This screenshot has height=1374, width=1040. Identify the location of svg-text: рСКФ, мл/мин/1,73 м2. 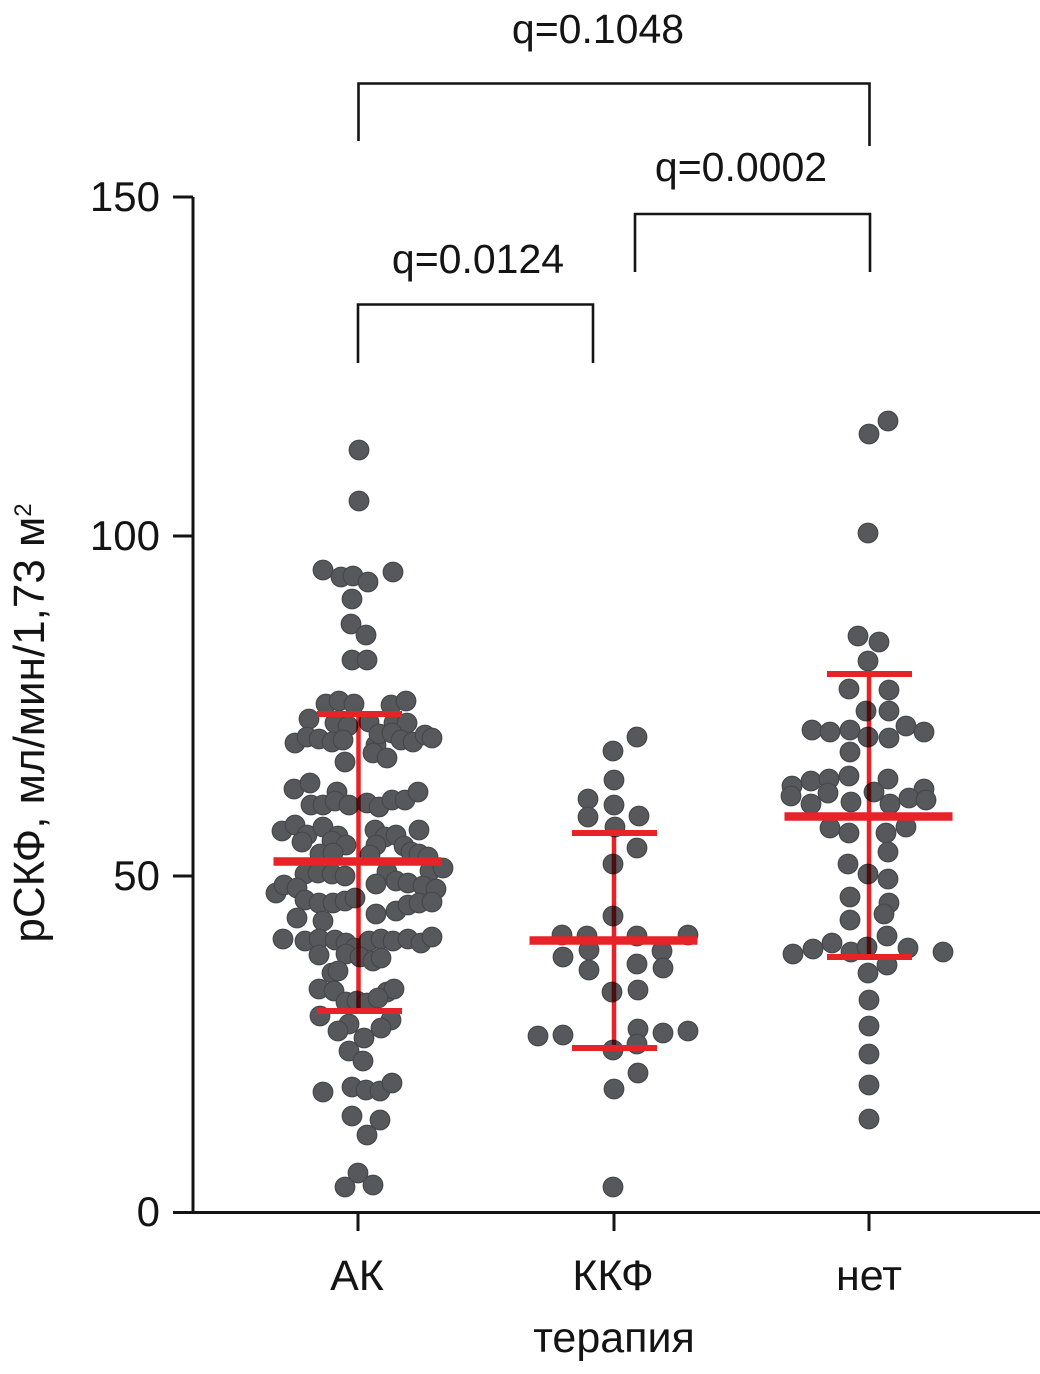
(29, 722).